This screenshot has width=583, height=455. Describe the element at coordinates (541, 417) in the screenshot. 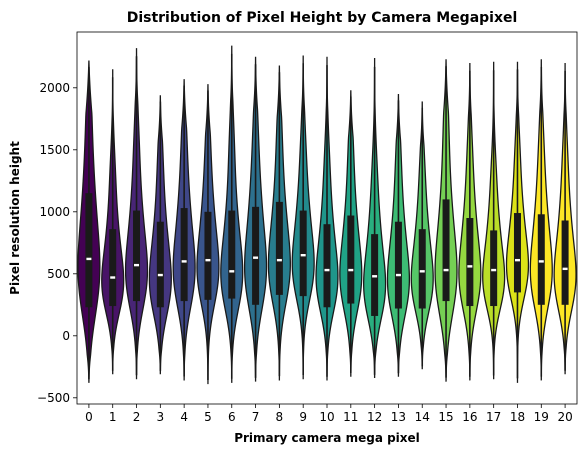

I see `x-tick-label-19: 19` at that location.